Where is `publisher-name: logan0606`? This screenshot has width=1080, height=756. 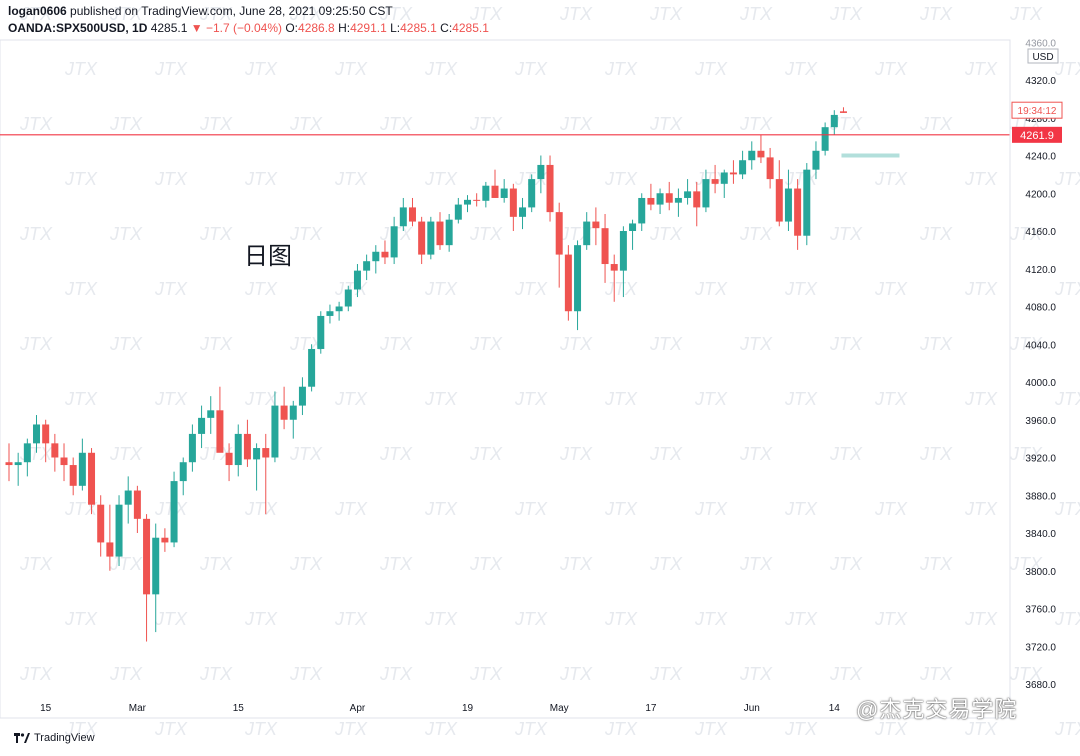
publisher-name: logan0606 is located at coordinates (37, 11).